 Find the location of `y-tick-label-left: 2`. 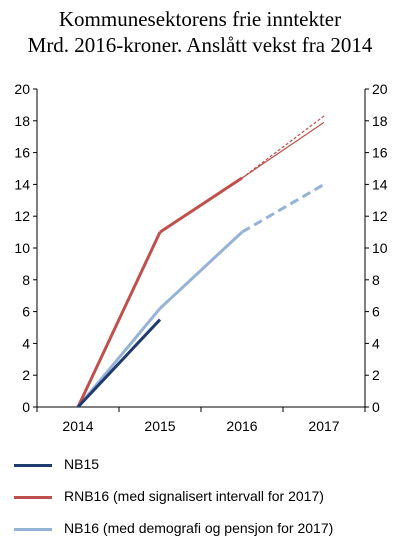

y-tick-label-left: 2 is located at coordinates (26, 375).